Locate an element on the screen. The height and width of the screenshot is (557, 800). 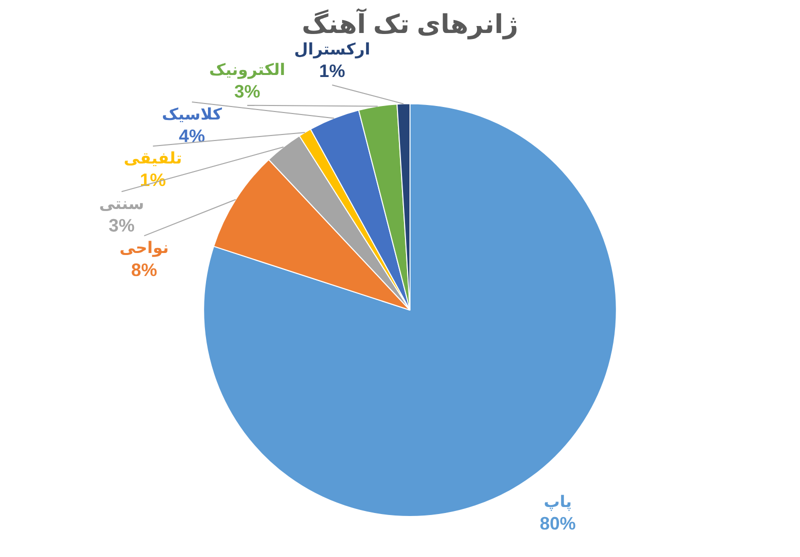
data-label: 4% is located at coordinates (191, 136).